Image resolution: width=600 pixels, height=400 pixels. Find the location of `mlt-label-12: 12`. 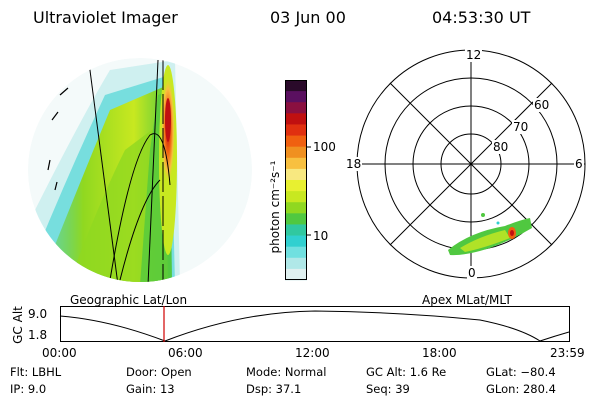

mlt-label-12: 12 is located at coordinates (474, 55).